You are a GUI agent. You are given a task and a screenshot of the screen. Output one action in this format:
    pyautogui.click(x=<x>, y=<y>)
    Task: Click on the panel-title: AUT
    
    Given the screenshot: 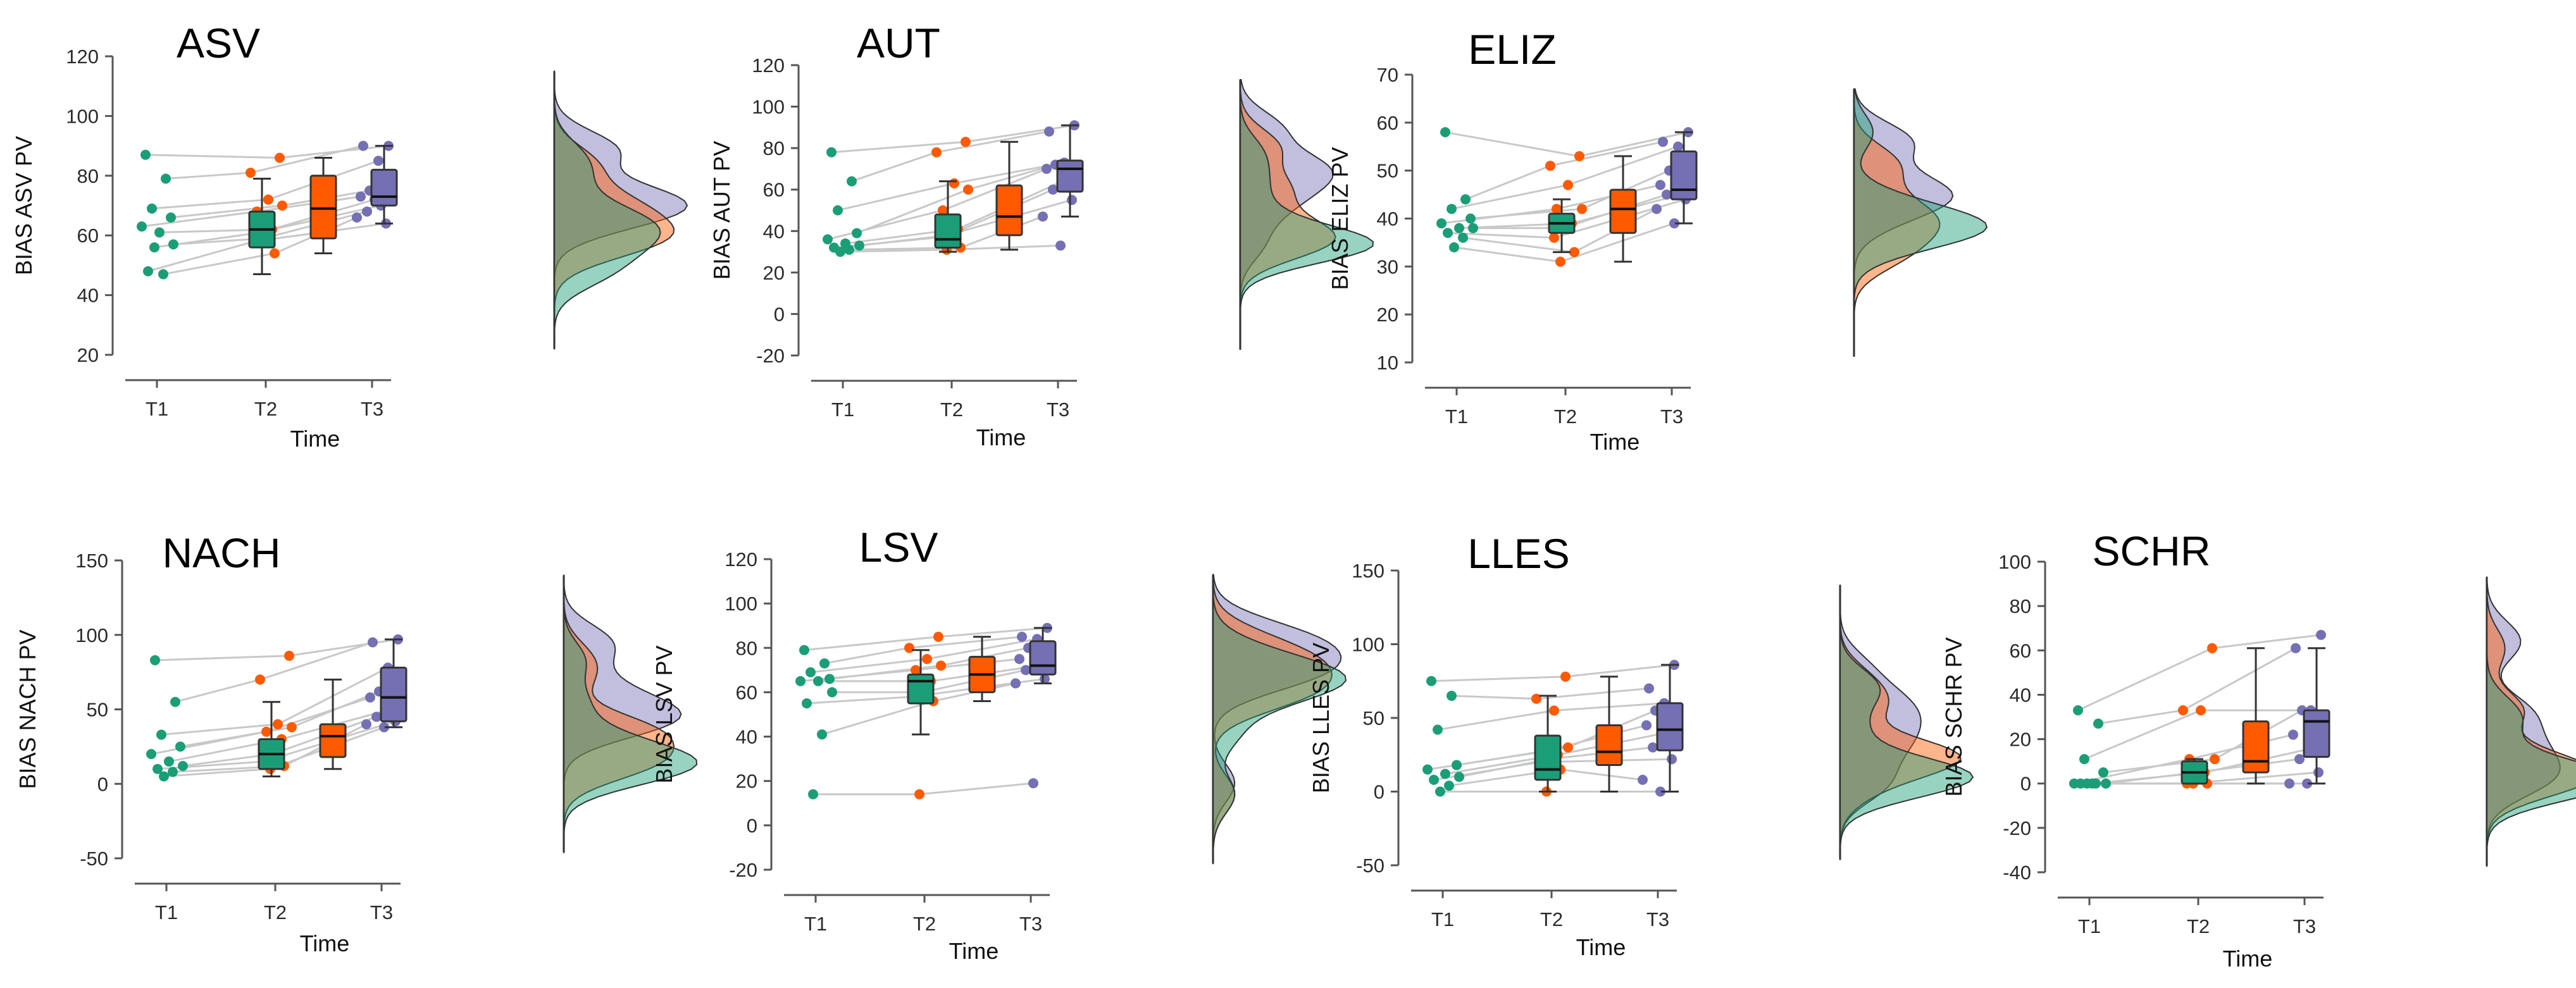 What is the action you would take?
    pyautogui.click(x=899, y=43)
    